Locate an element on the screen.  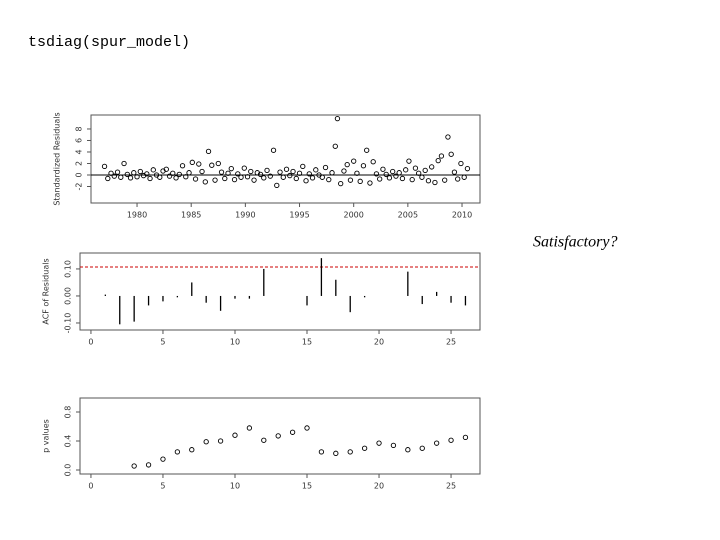
y-tick-label: 8 is located at coordinates (79, 128).